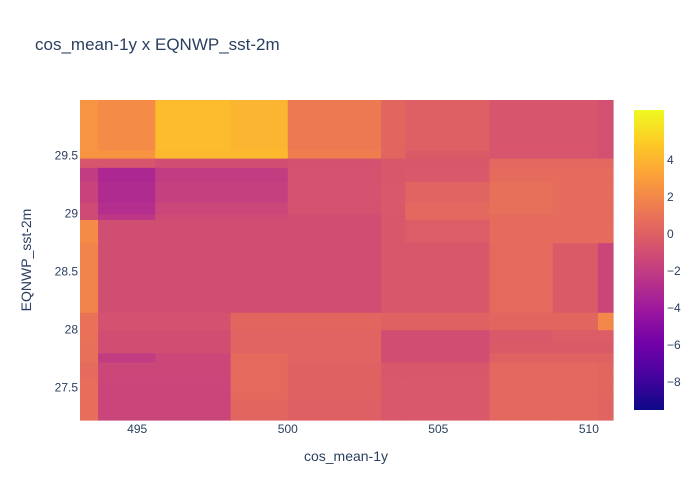 The width and height of the screenshot is (700, 500). Describe the element at coordinates (137, 429) in the screenshot. I see `x-tick-label: 495` at that location.